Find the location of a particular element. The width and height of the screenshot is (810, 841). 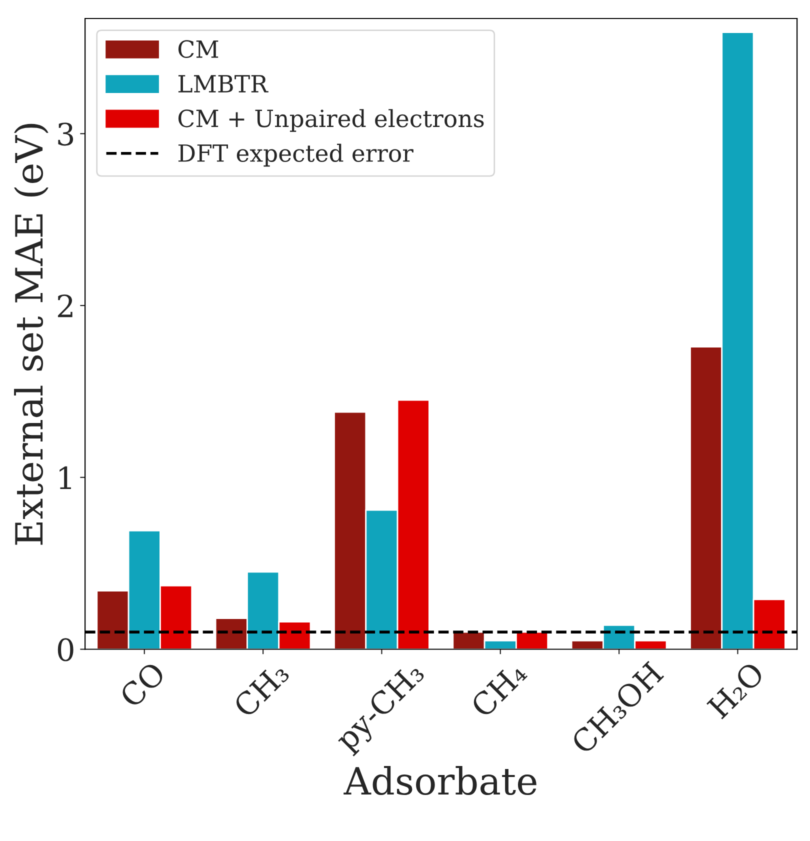

legend-label: CM + Unpaired electrons is located at coordinates (331, 120).